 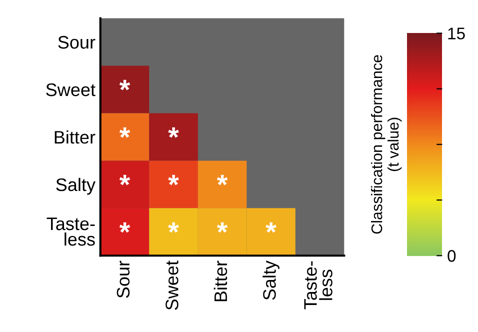 What do you see at coordinates (271, 280) in the screenshot?
I see `x-tick-label: Salty` at bounding box center [271, 280].